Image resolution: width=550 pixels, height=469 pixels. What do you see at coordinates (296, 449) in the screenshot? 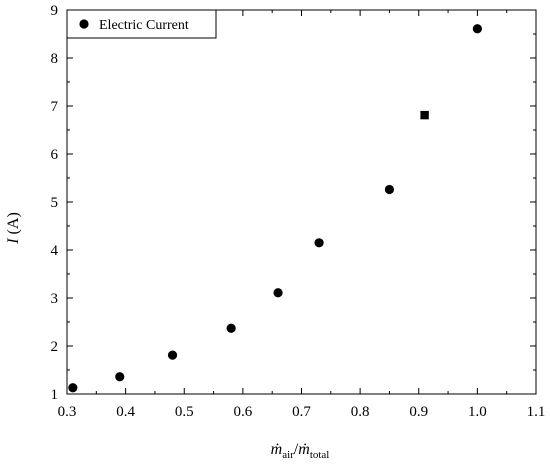
I see `x-axis-title-slash: /` at bounding box center [296, 449].